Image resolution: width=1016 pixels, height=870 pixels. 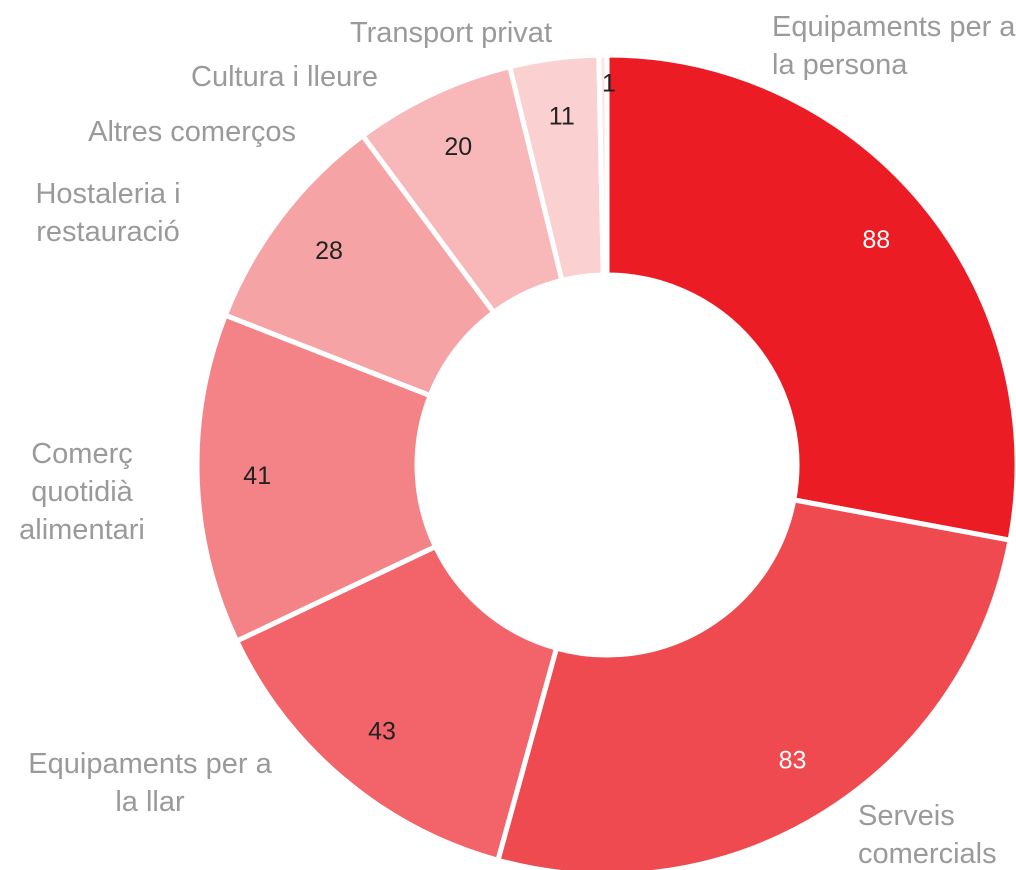 I want to click on value-label: 20, so click(x=458, y=147).